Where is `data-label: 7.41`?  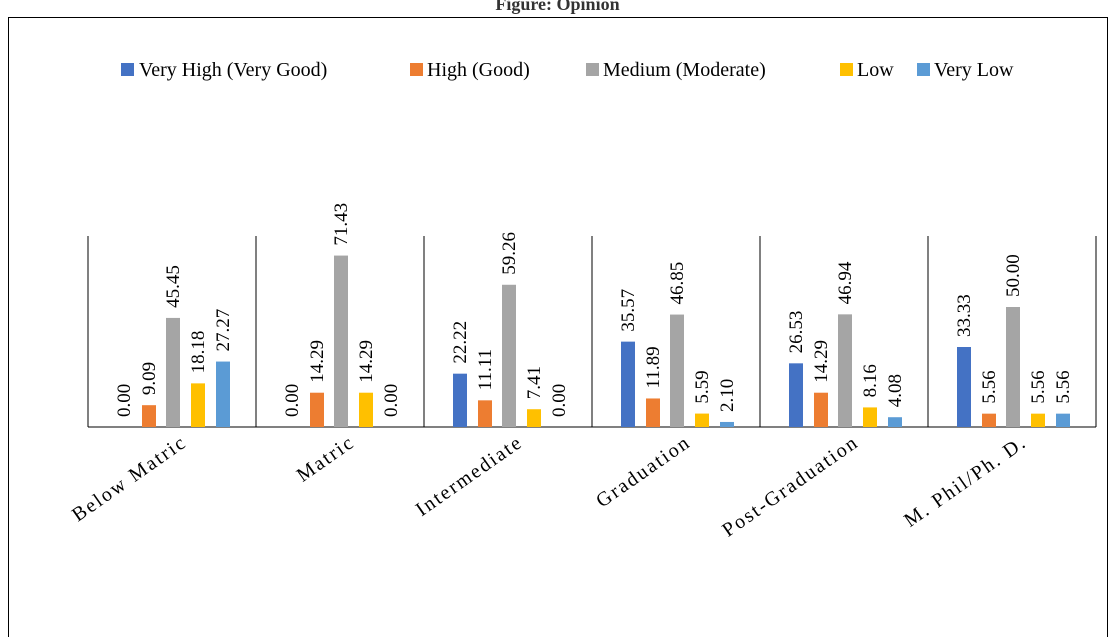
data-label: 7.41 is located at coordinates (534, 382).